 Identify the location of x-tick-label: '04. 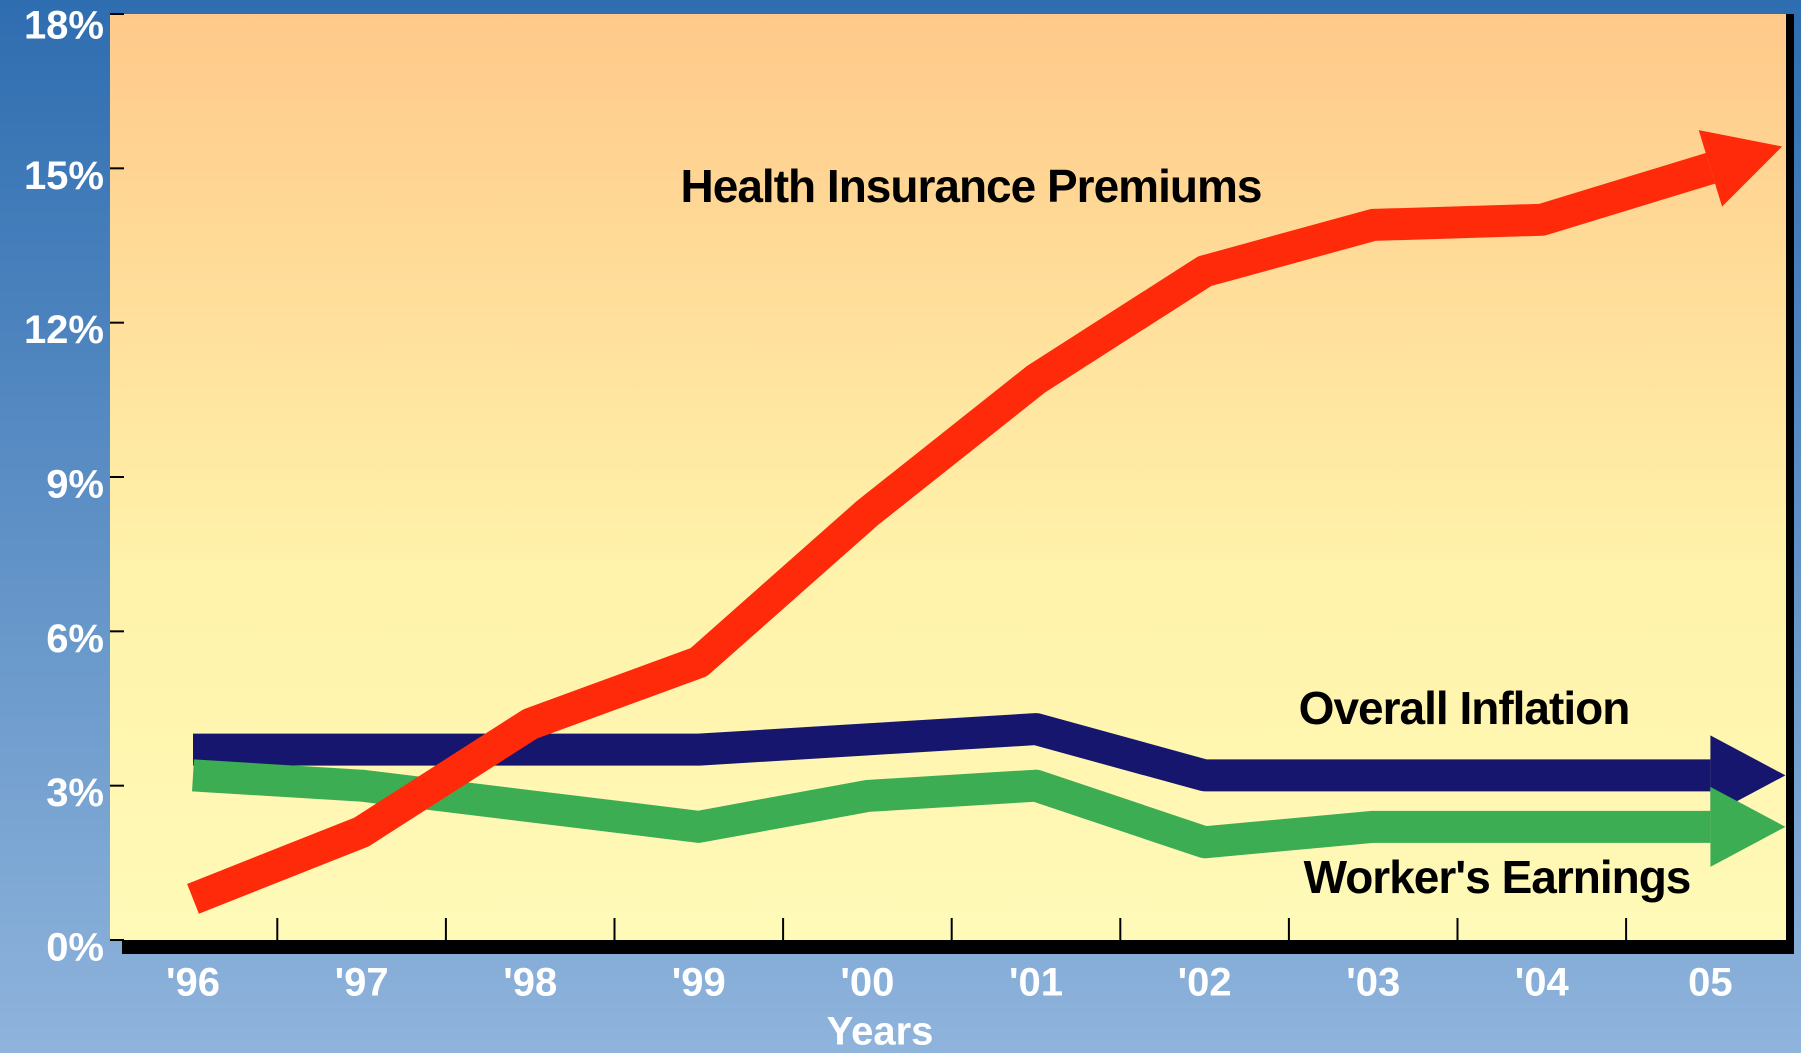
(1542, 983).